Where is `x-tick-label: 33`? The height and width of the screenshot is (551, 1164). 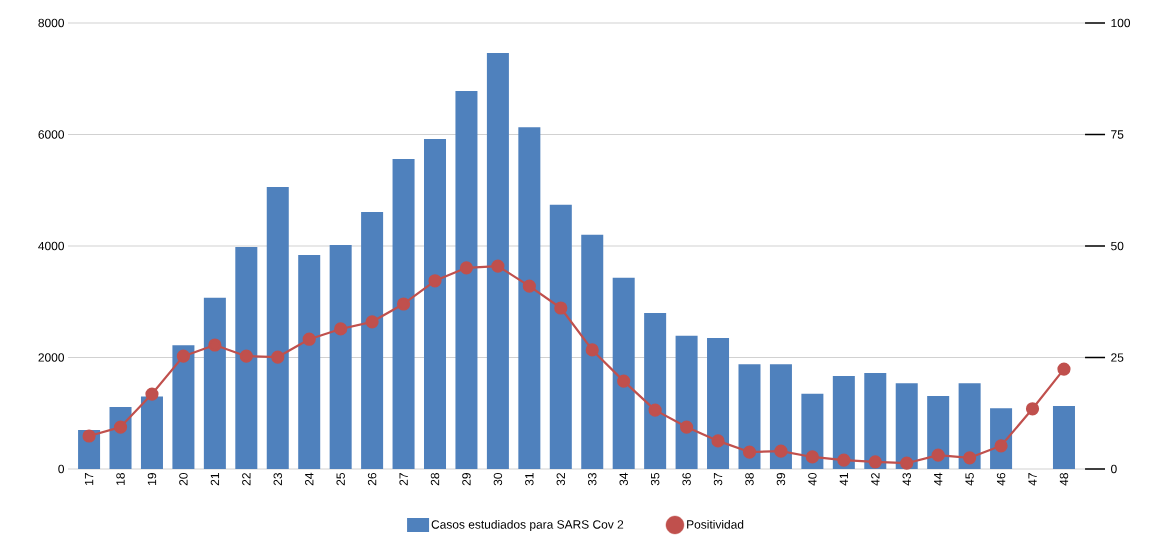
x-tick-label: 33 is located at coordinates (592, 479).